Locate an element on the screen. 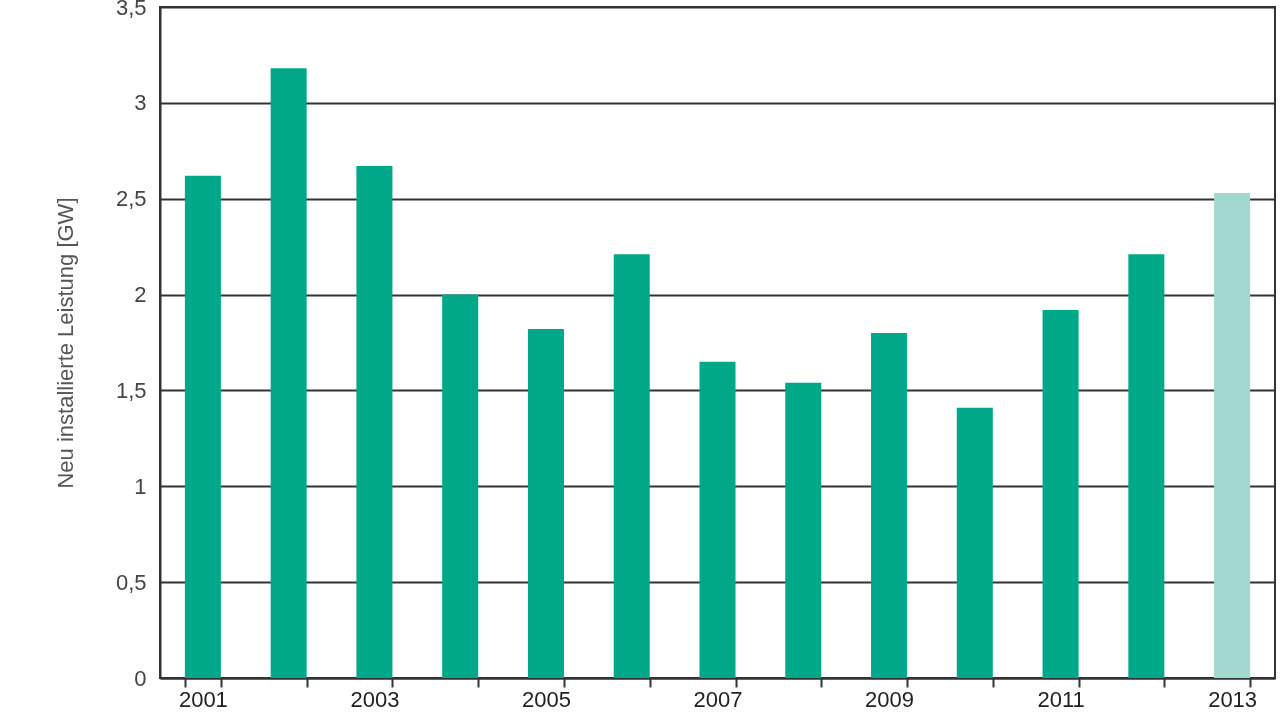 The height and width of the screenshot is (723, 1280). y-tick-label: 1,5 is located at coordinates (131, 390).